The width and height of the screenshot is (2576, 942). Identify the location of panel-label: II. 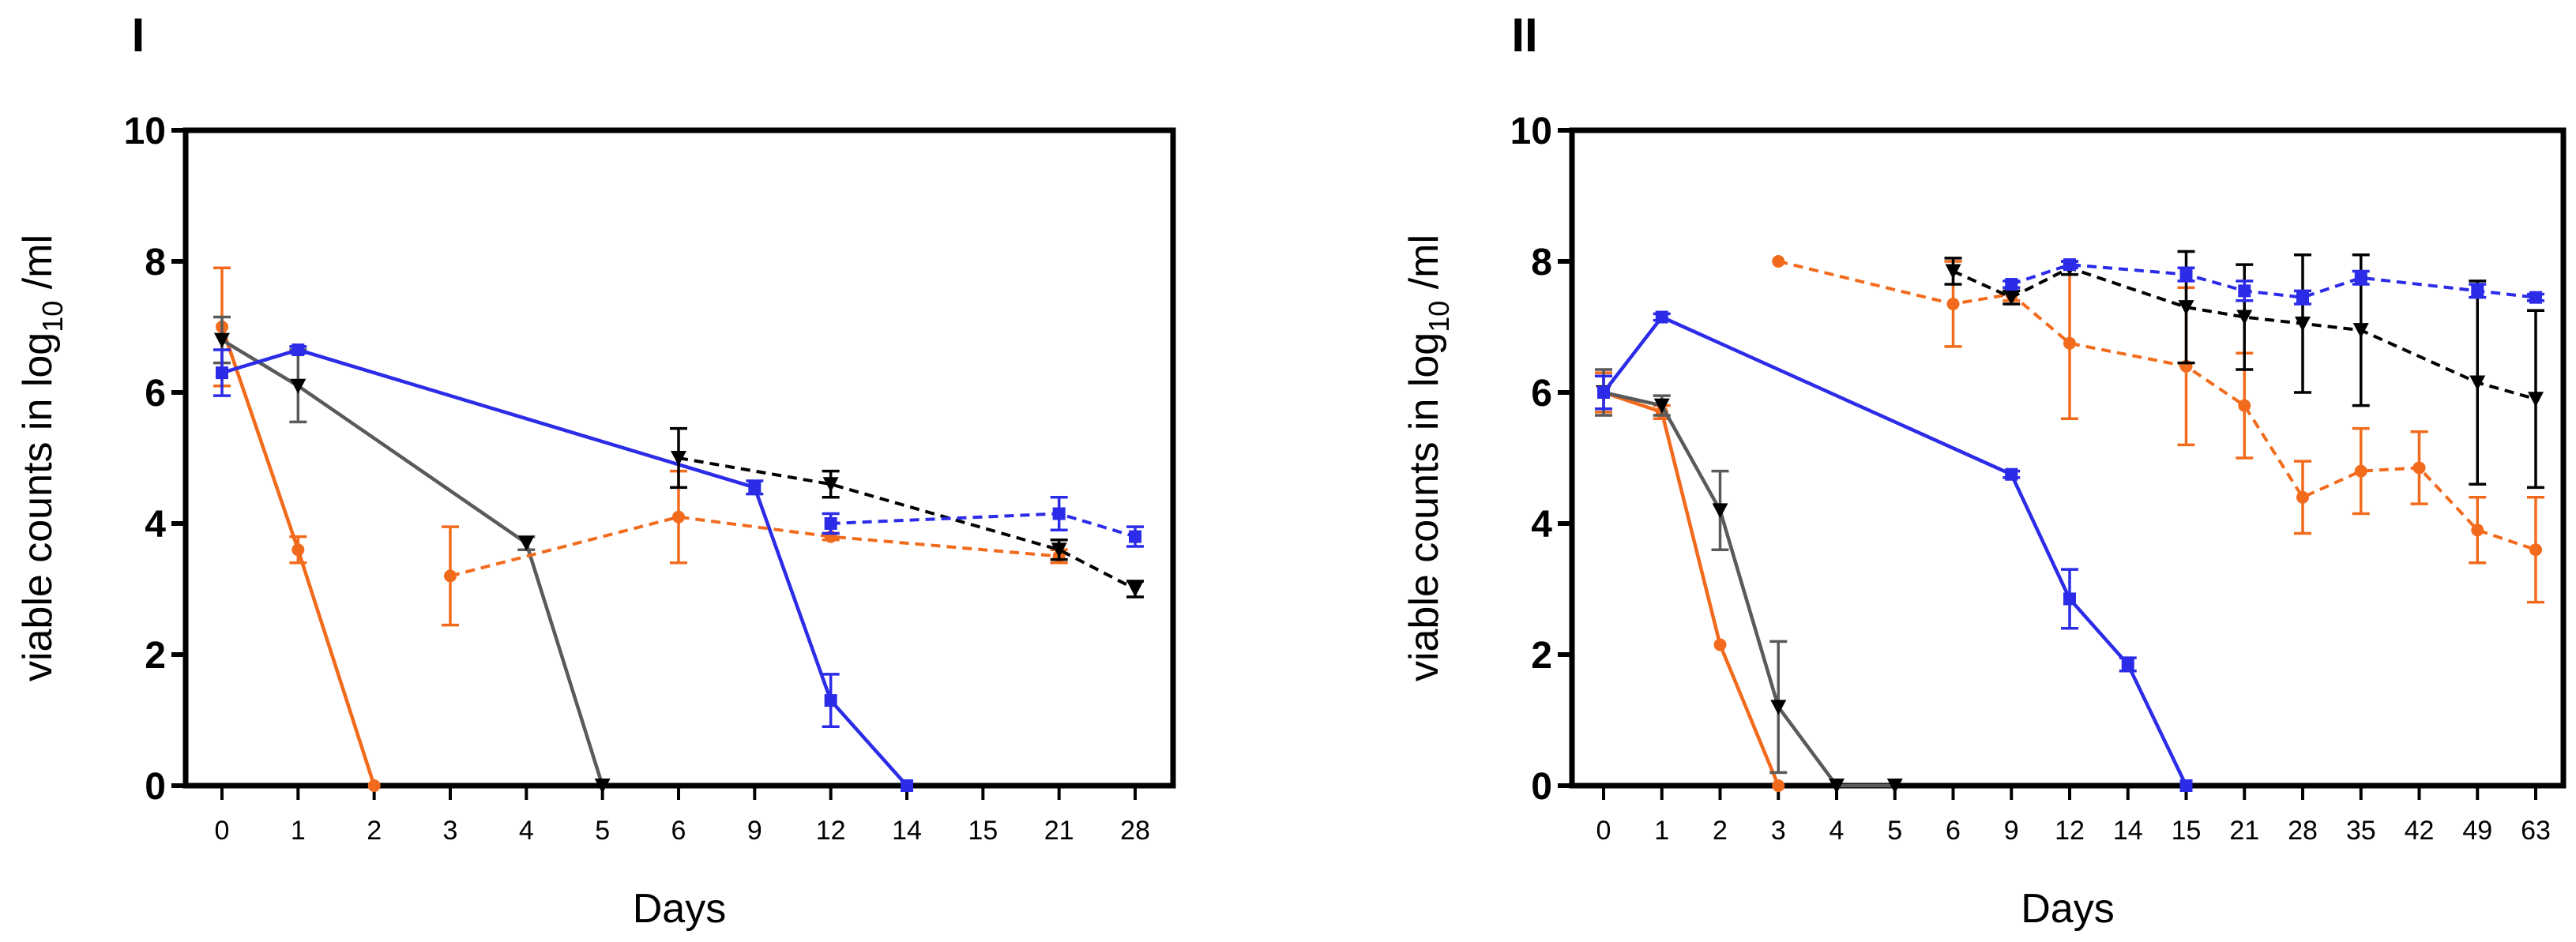
(1524, 35).